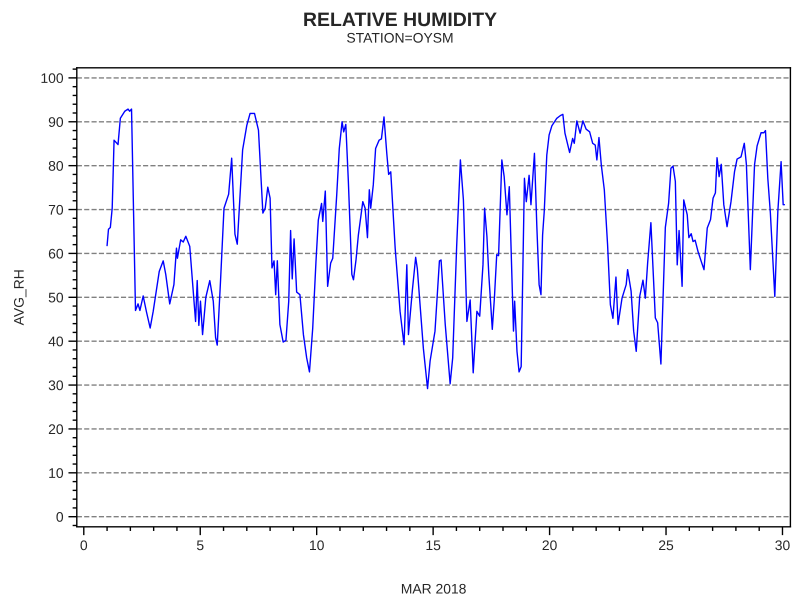 The width and height of the screenshot is (800, 600). I want to click on y-tick-label: 50, so click(56, 297).